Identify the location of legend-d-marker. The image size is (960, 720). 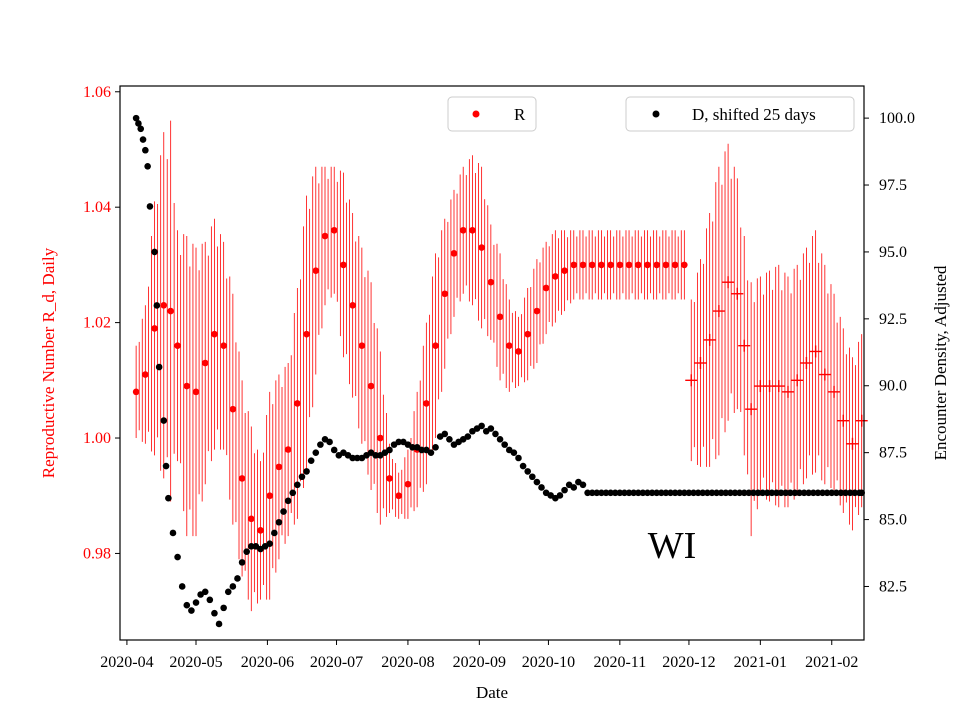
(656, 114).